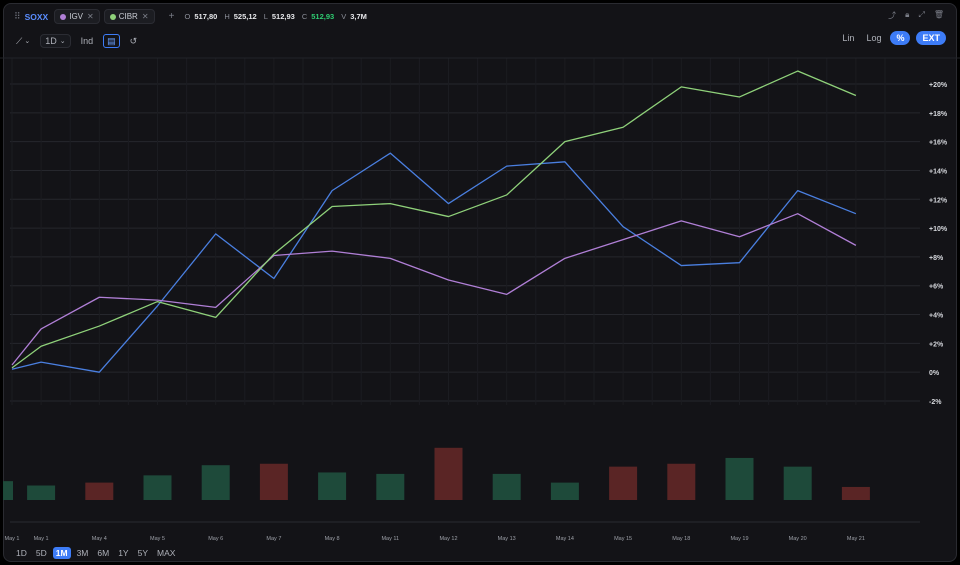 The image size is (960, 565). I want to click on trash-icon: 🗑︎, so click(938, 14).